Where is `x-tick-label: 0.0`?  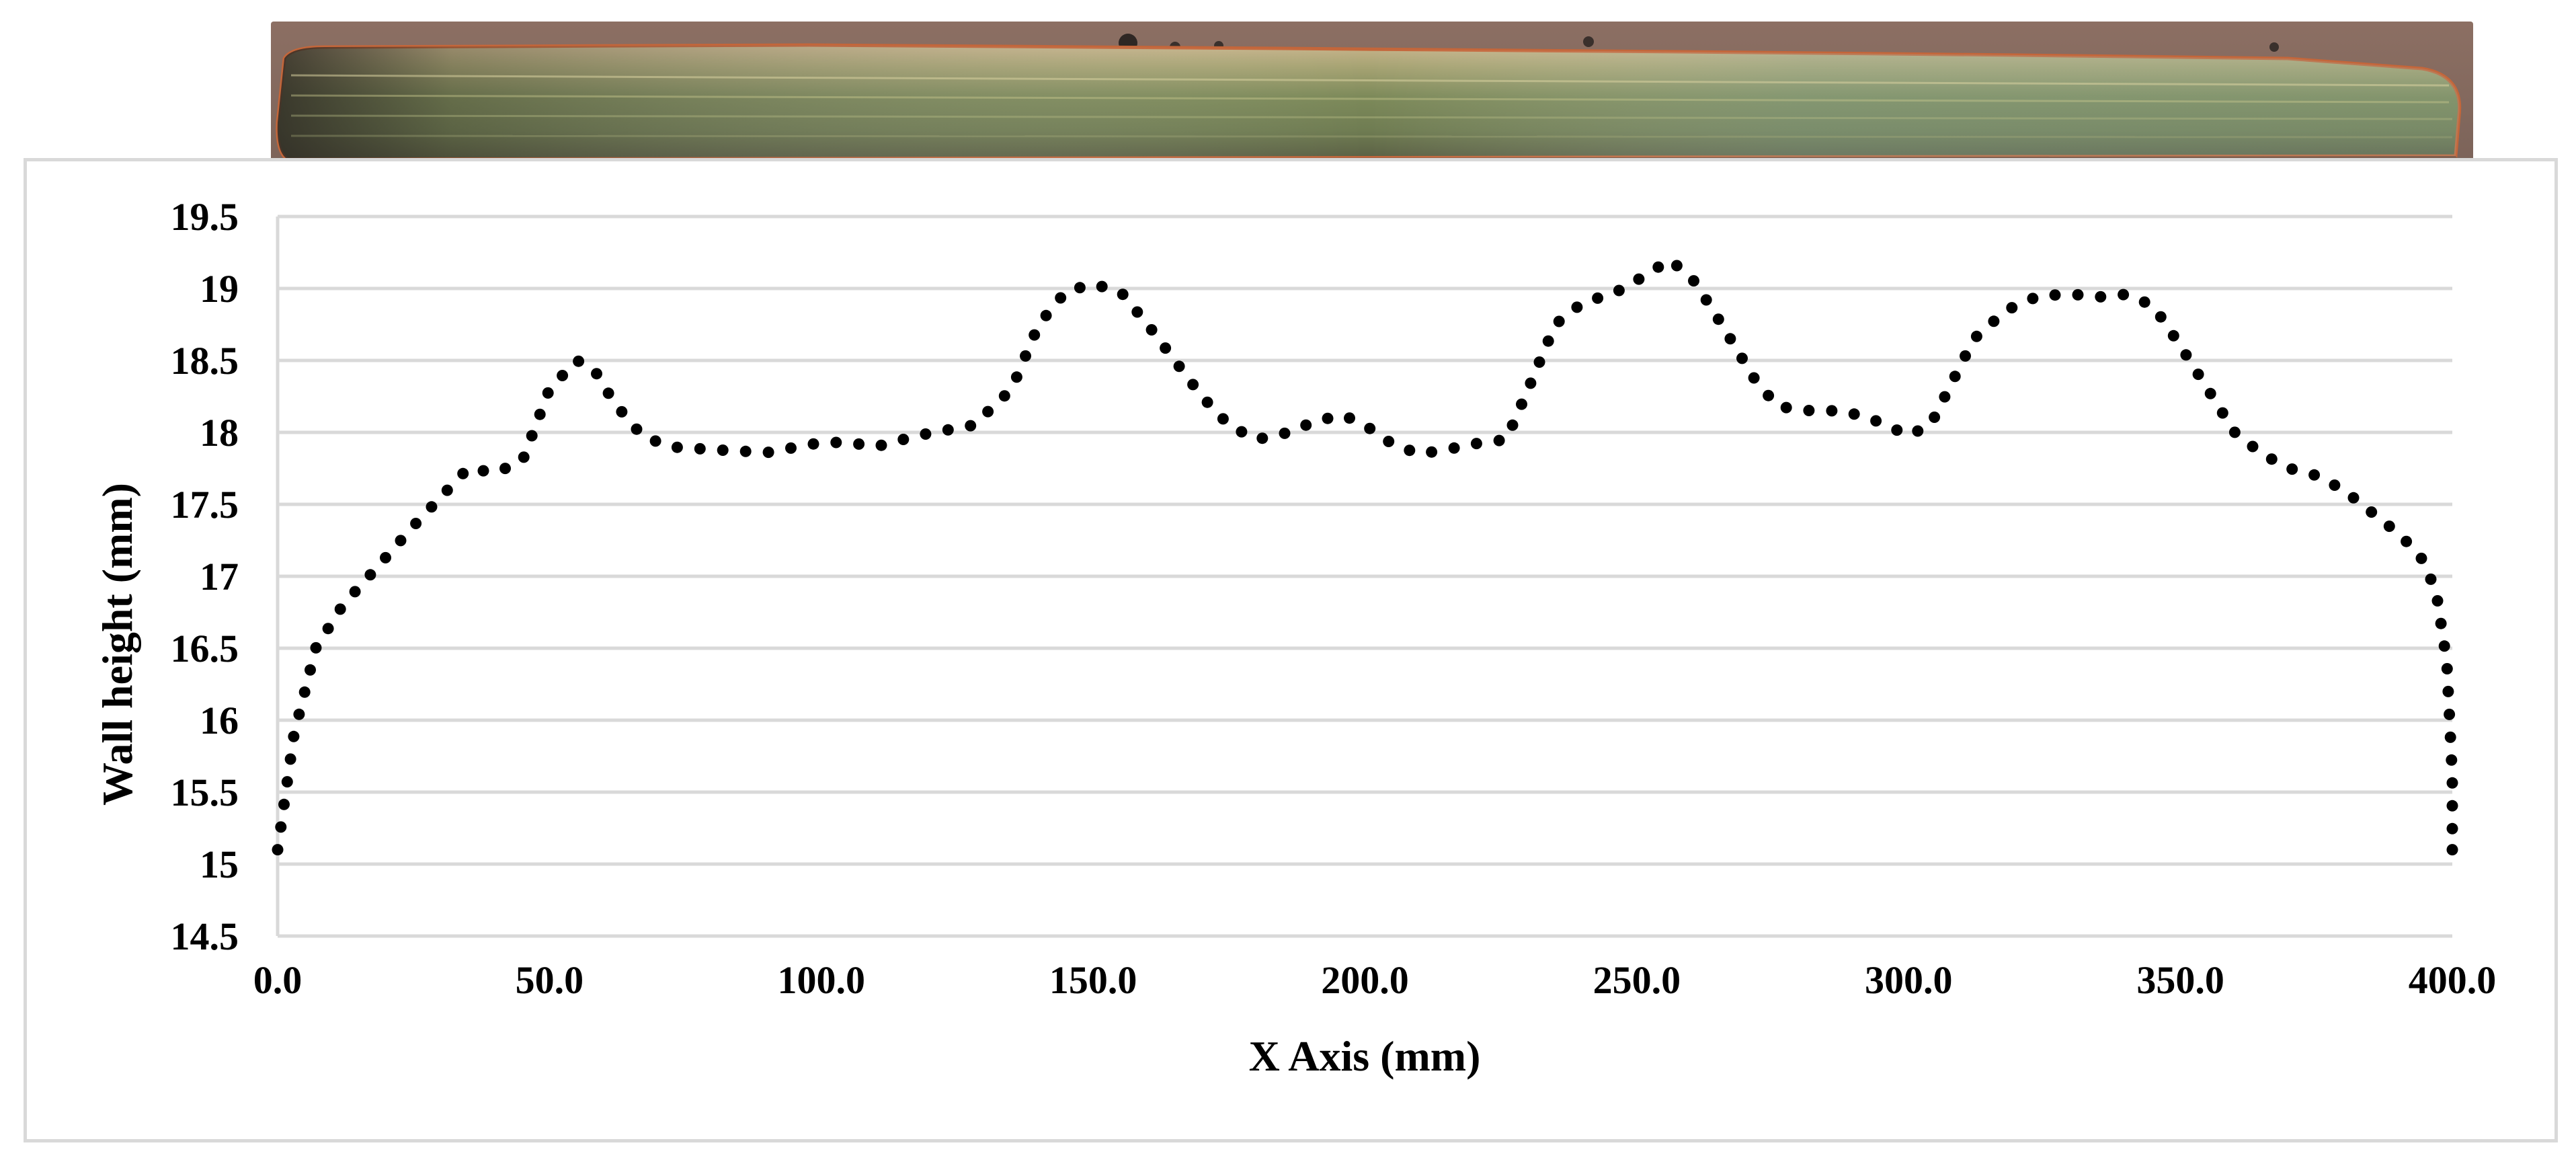 x-tick-label: 0.0 is located at coordinates (278, 980).